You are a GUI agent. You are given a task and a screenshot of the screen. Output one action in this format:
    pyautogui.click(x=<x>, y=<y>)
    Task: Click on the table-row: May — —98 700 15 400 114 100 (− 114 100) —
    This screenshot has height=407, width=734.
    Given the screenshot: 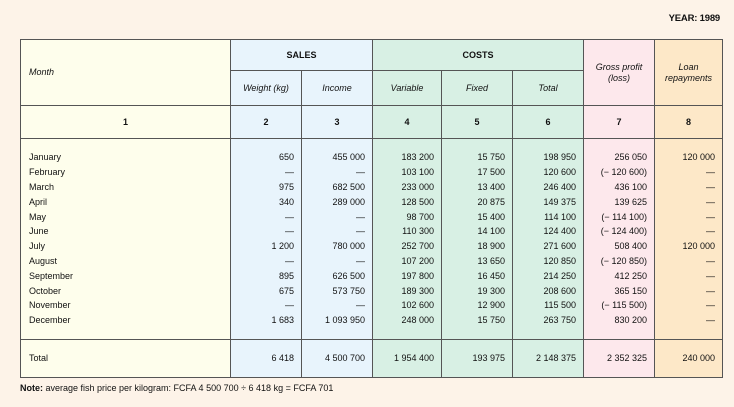 What is the action you would take?
    pyautogui.click(x=372, y=216)
    